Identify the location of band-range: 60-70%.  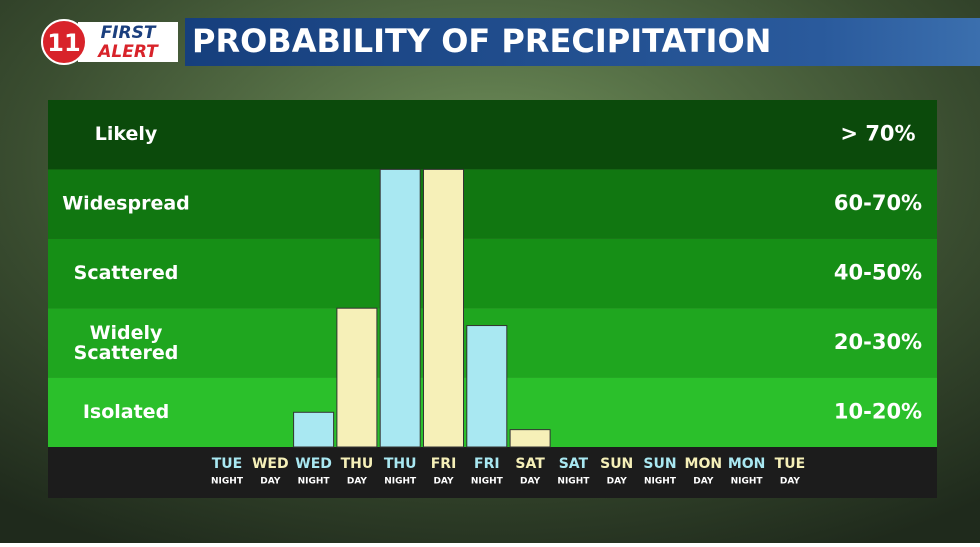
(878, 203).